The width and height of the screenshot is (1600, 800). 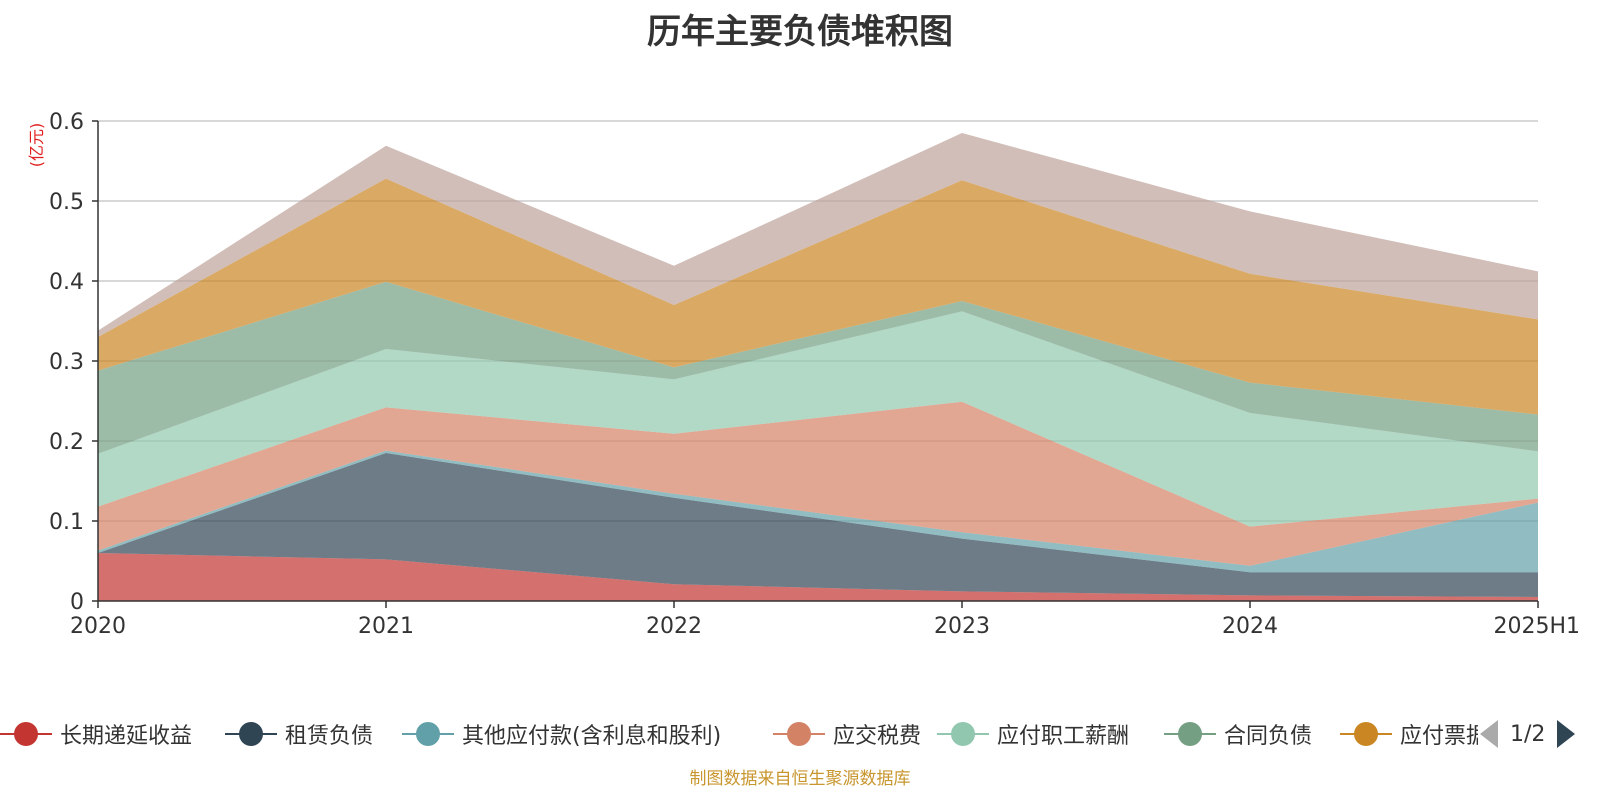 I want to click on legend-item: 其他应付款(含利息和股利), so click(x=561, y=734).